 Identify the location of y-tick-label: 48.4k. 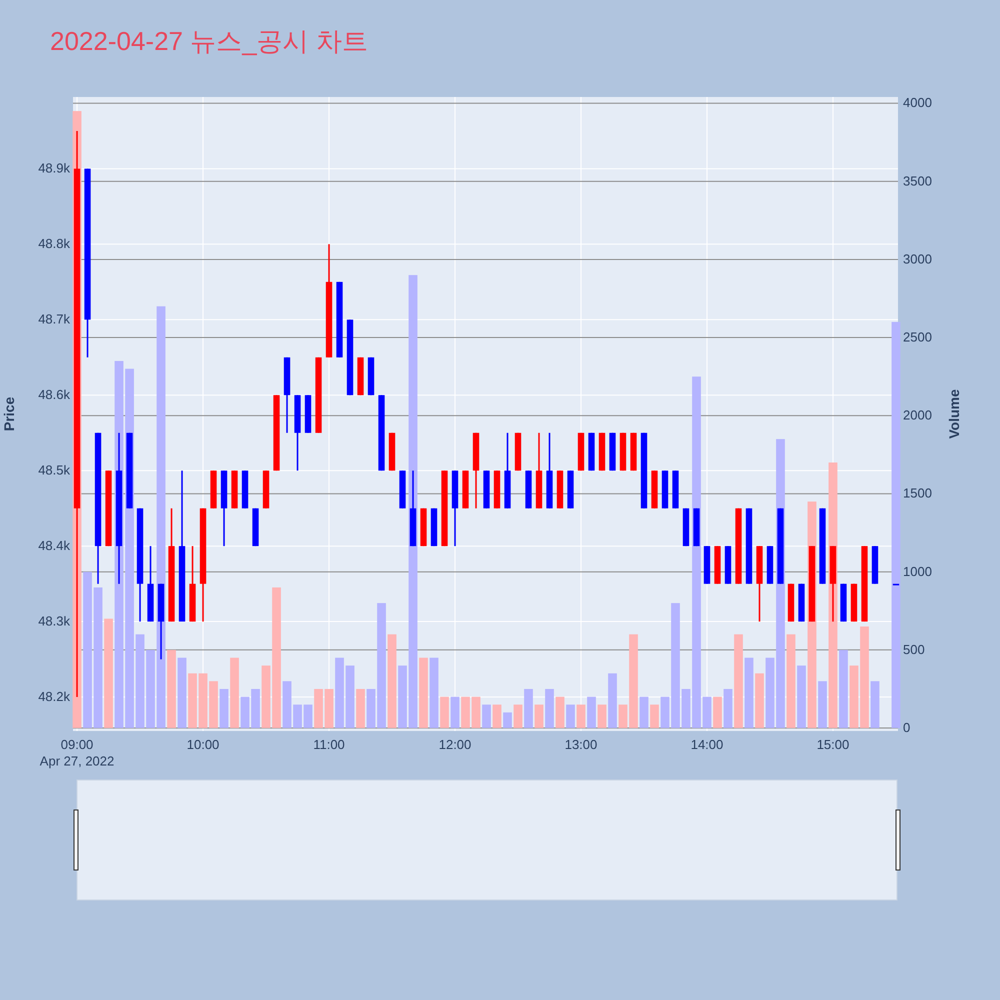
(54, 546).